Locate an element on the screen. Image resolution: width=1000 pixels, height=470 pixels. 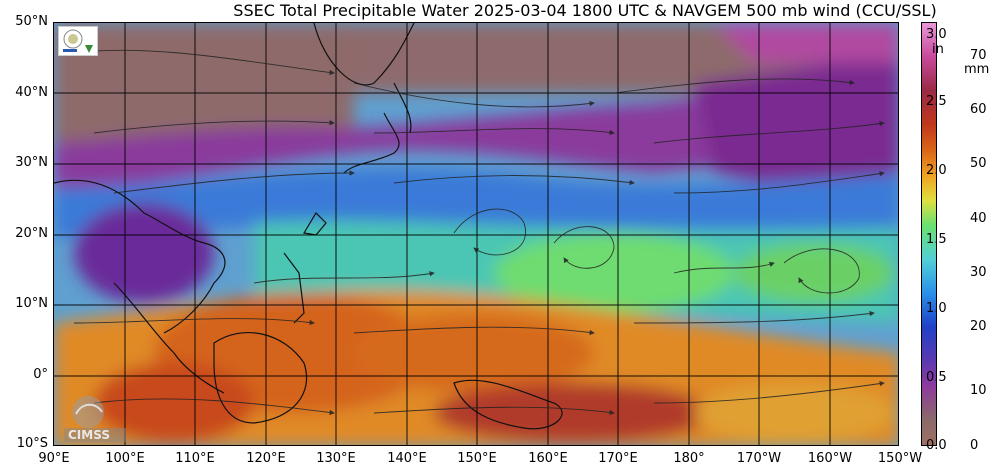
lat-label: 30°N is located at coordinates (31, 162).